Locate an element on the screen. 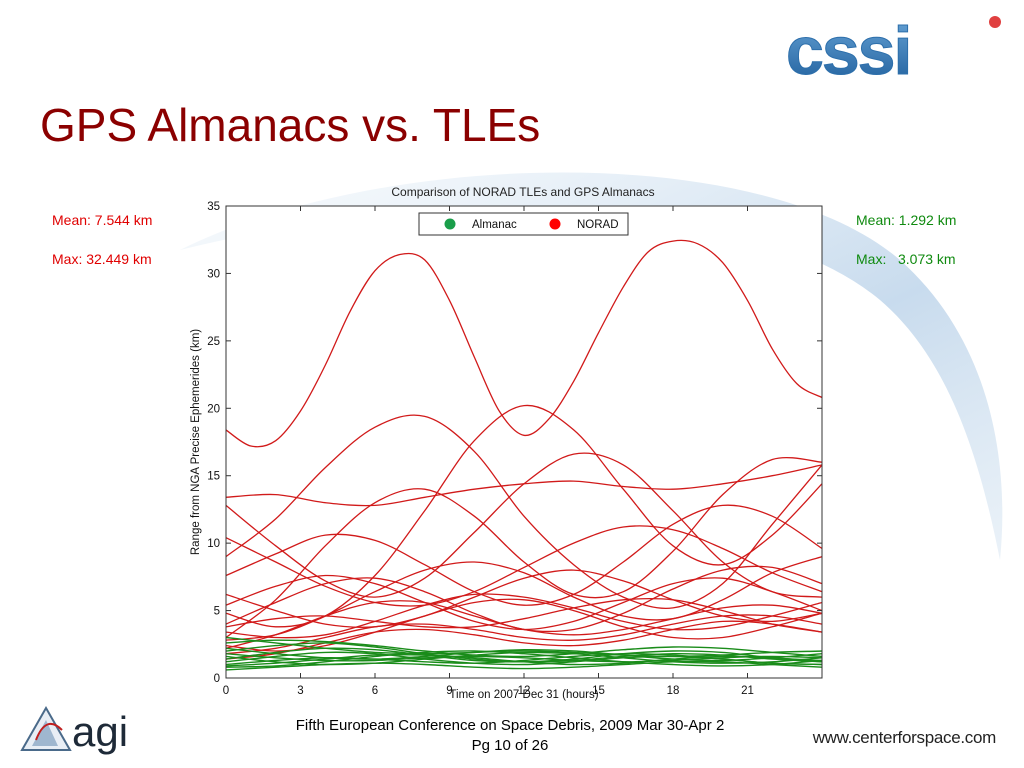 The height and width of the screenshot is (768, 1024). y-axis-label: Range from NGA Precise Ephemerides (km) is located at coordinates (196, 442).